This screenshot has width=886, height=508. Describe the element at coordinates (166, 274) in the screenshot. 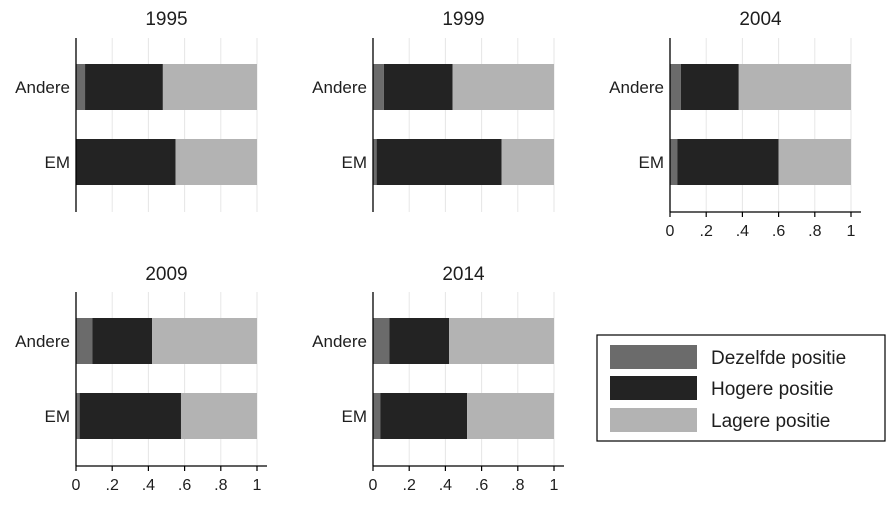

I see `chart-title: 2009` at that location.